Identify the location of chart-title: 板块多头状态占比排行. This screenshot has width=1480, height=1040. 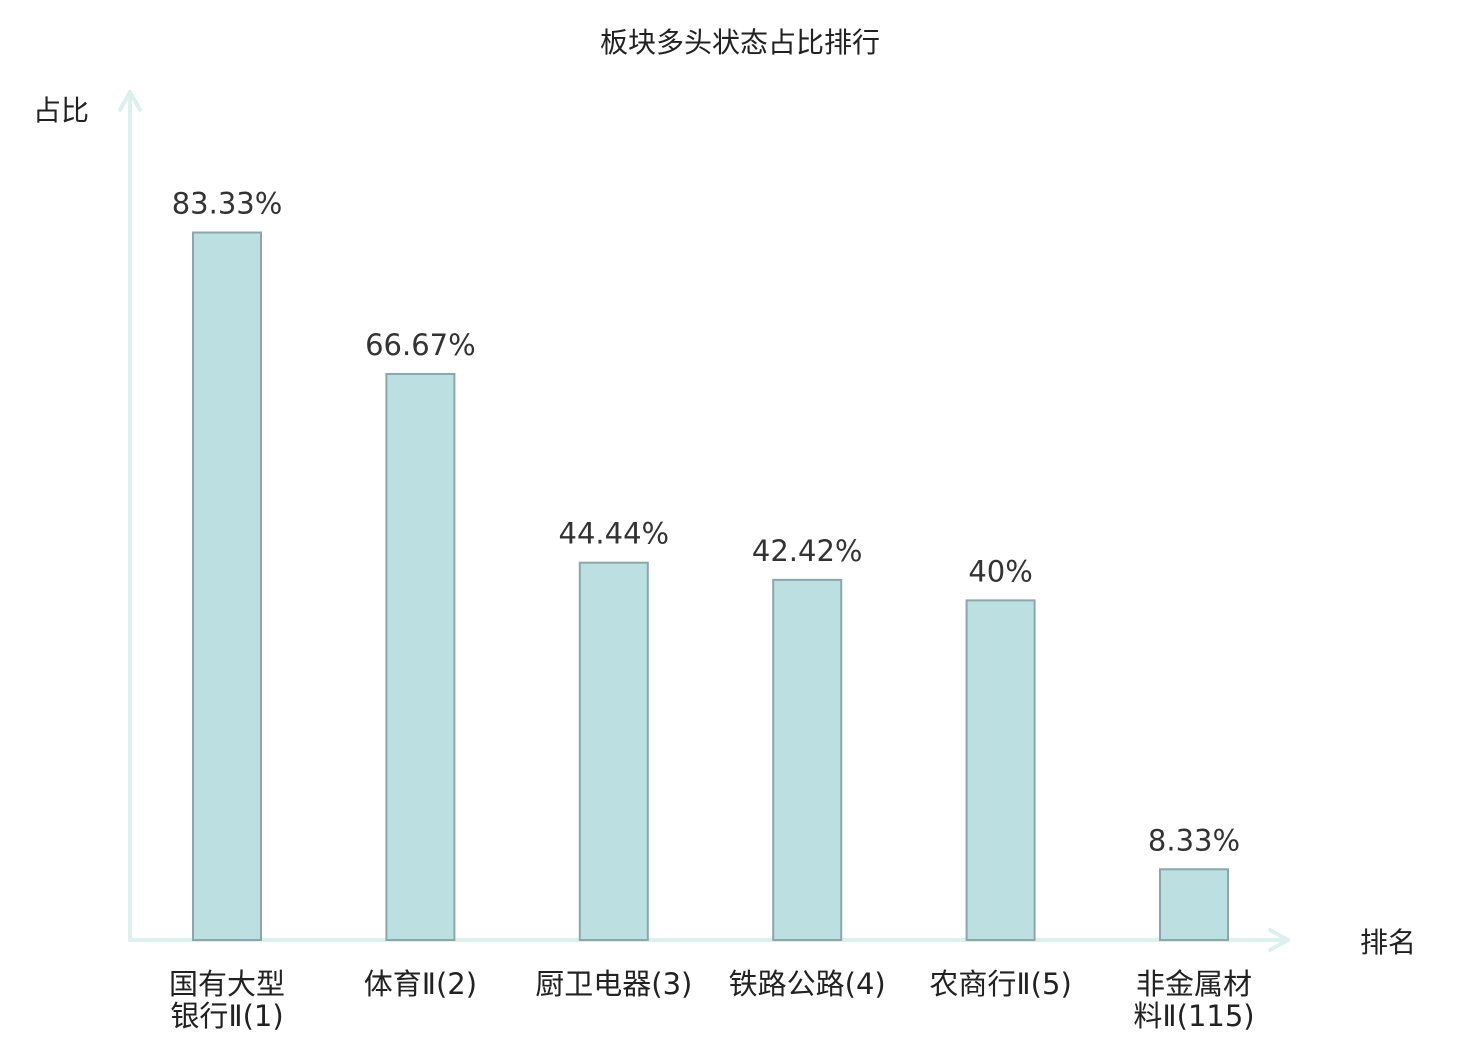
(740, 42).